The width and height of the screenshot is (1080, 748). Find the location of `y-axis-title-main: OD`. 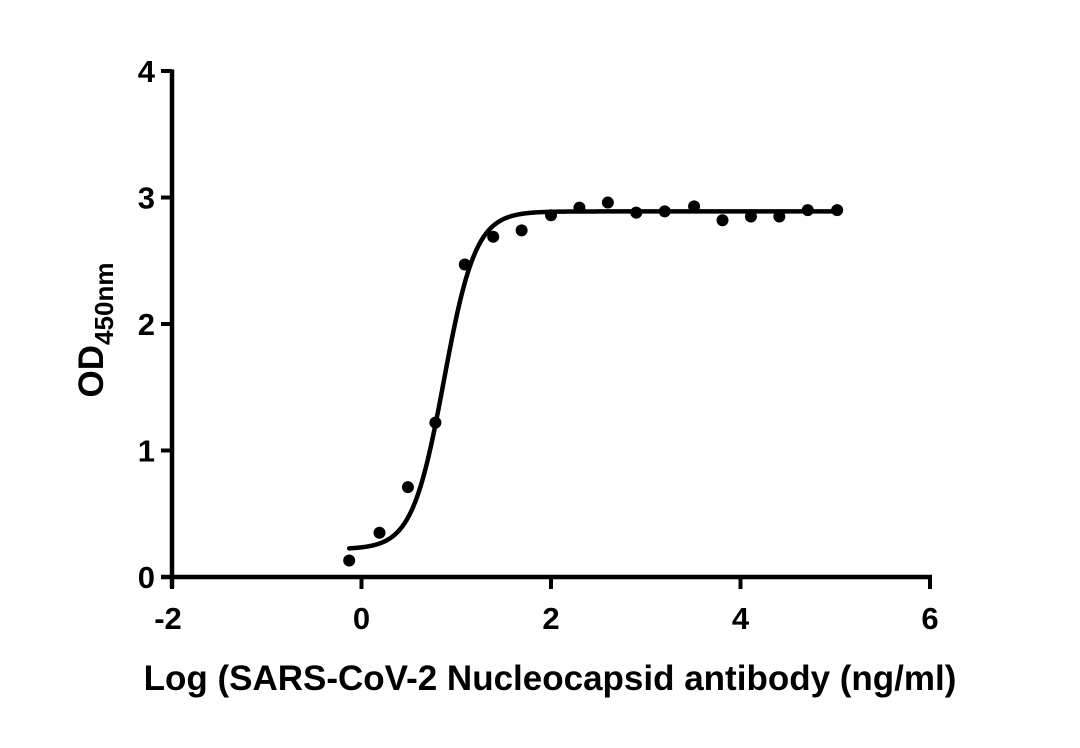

y-axis-title-main: OD is located at coordinates (91, 371).